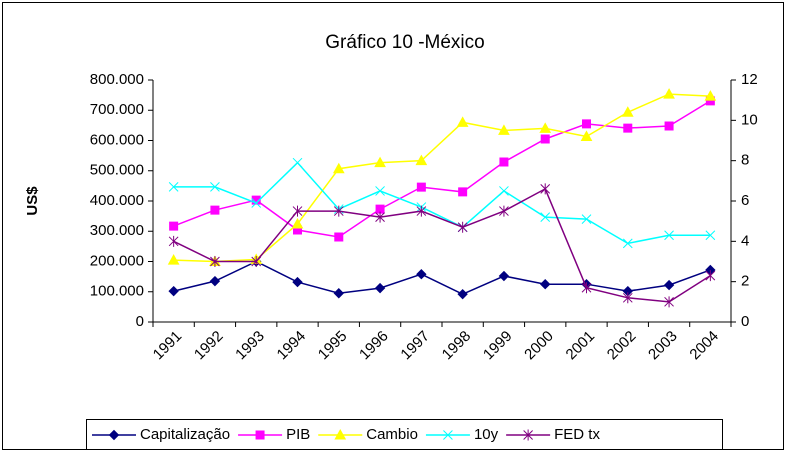 This screenshot has height=453, width=787. I want to click on y2-tick-label: 10, so click(749, 119).